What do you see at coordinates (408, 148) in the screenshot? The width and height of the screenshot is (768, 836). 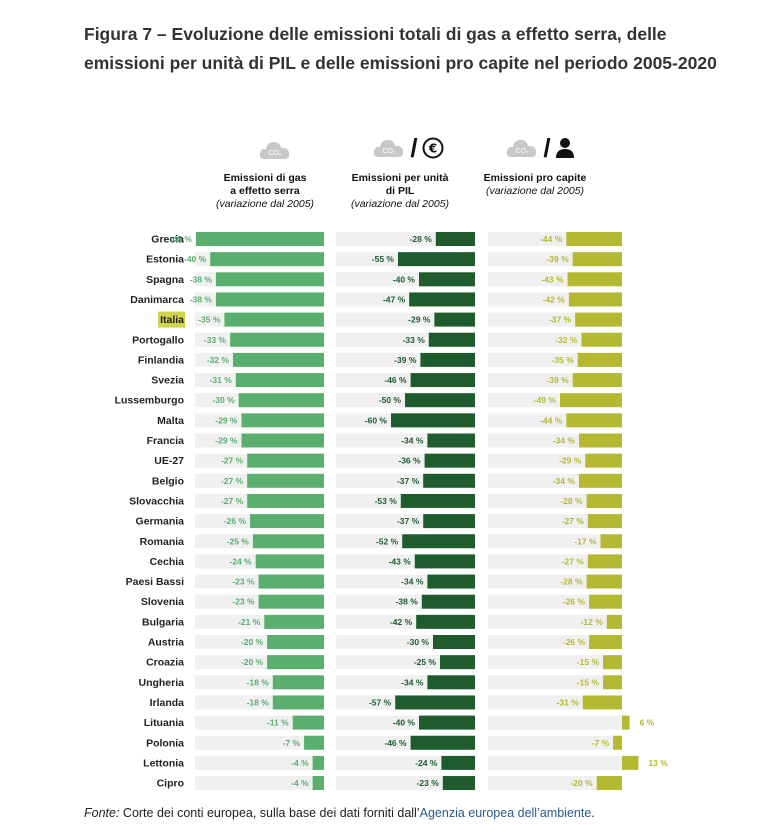 I see `co2-per-euro-icon: CO₂ / €` at bounding box center [408, 148].